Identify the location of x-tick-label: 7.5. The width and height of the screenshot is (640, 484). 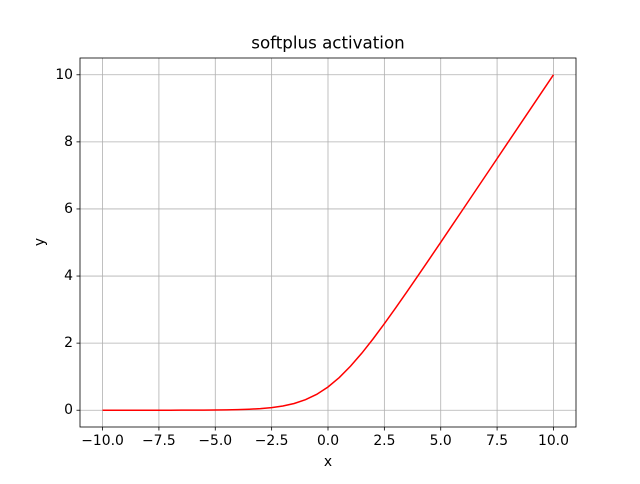
(497, 441).